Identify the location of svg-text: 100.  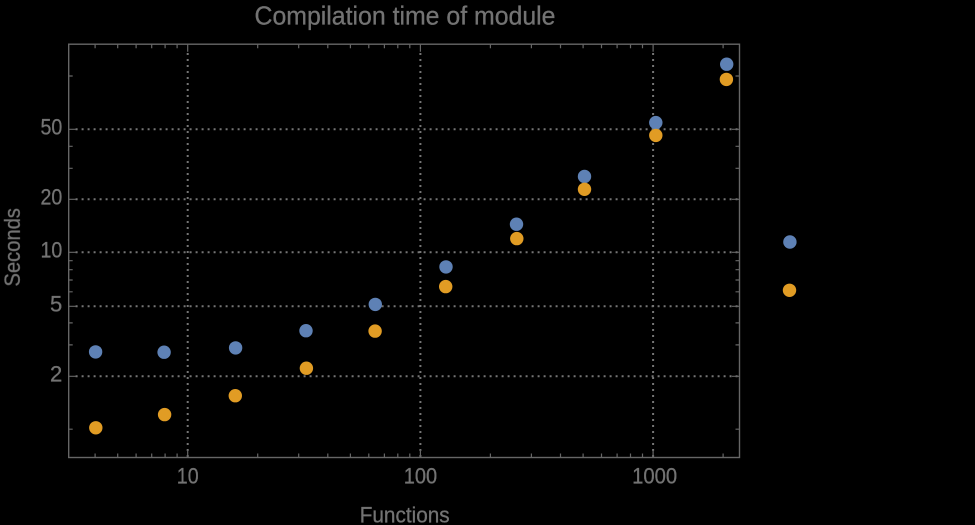
(420, 476).